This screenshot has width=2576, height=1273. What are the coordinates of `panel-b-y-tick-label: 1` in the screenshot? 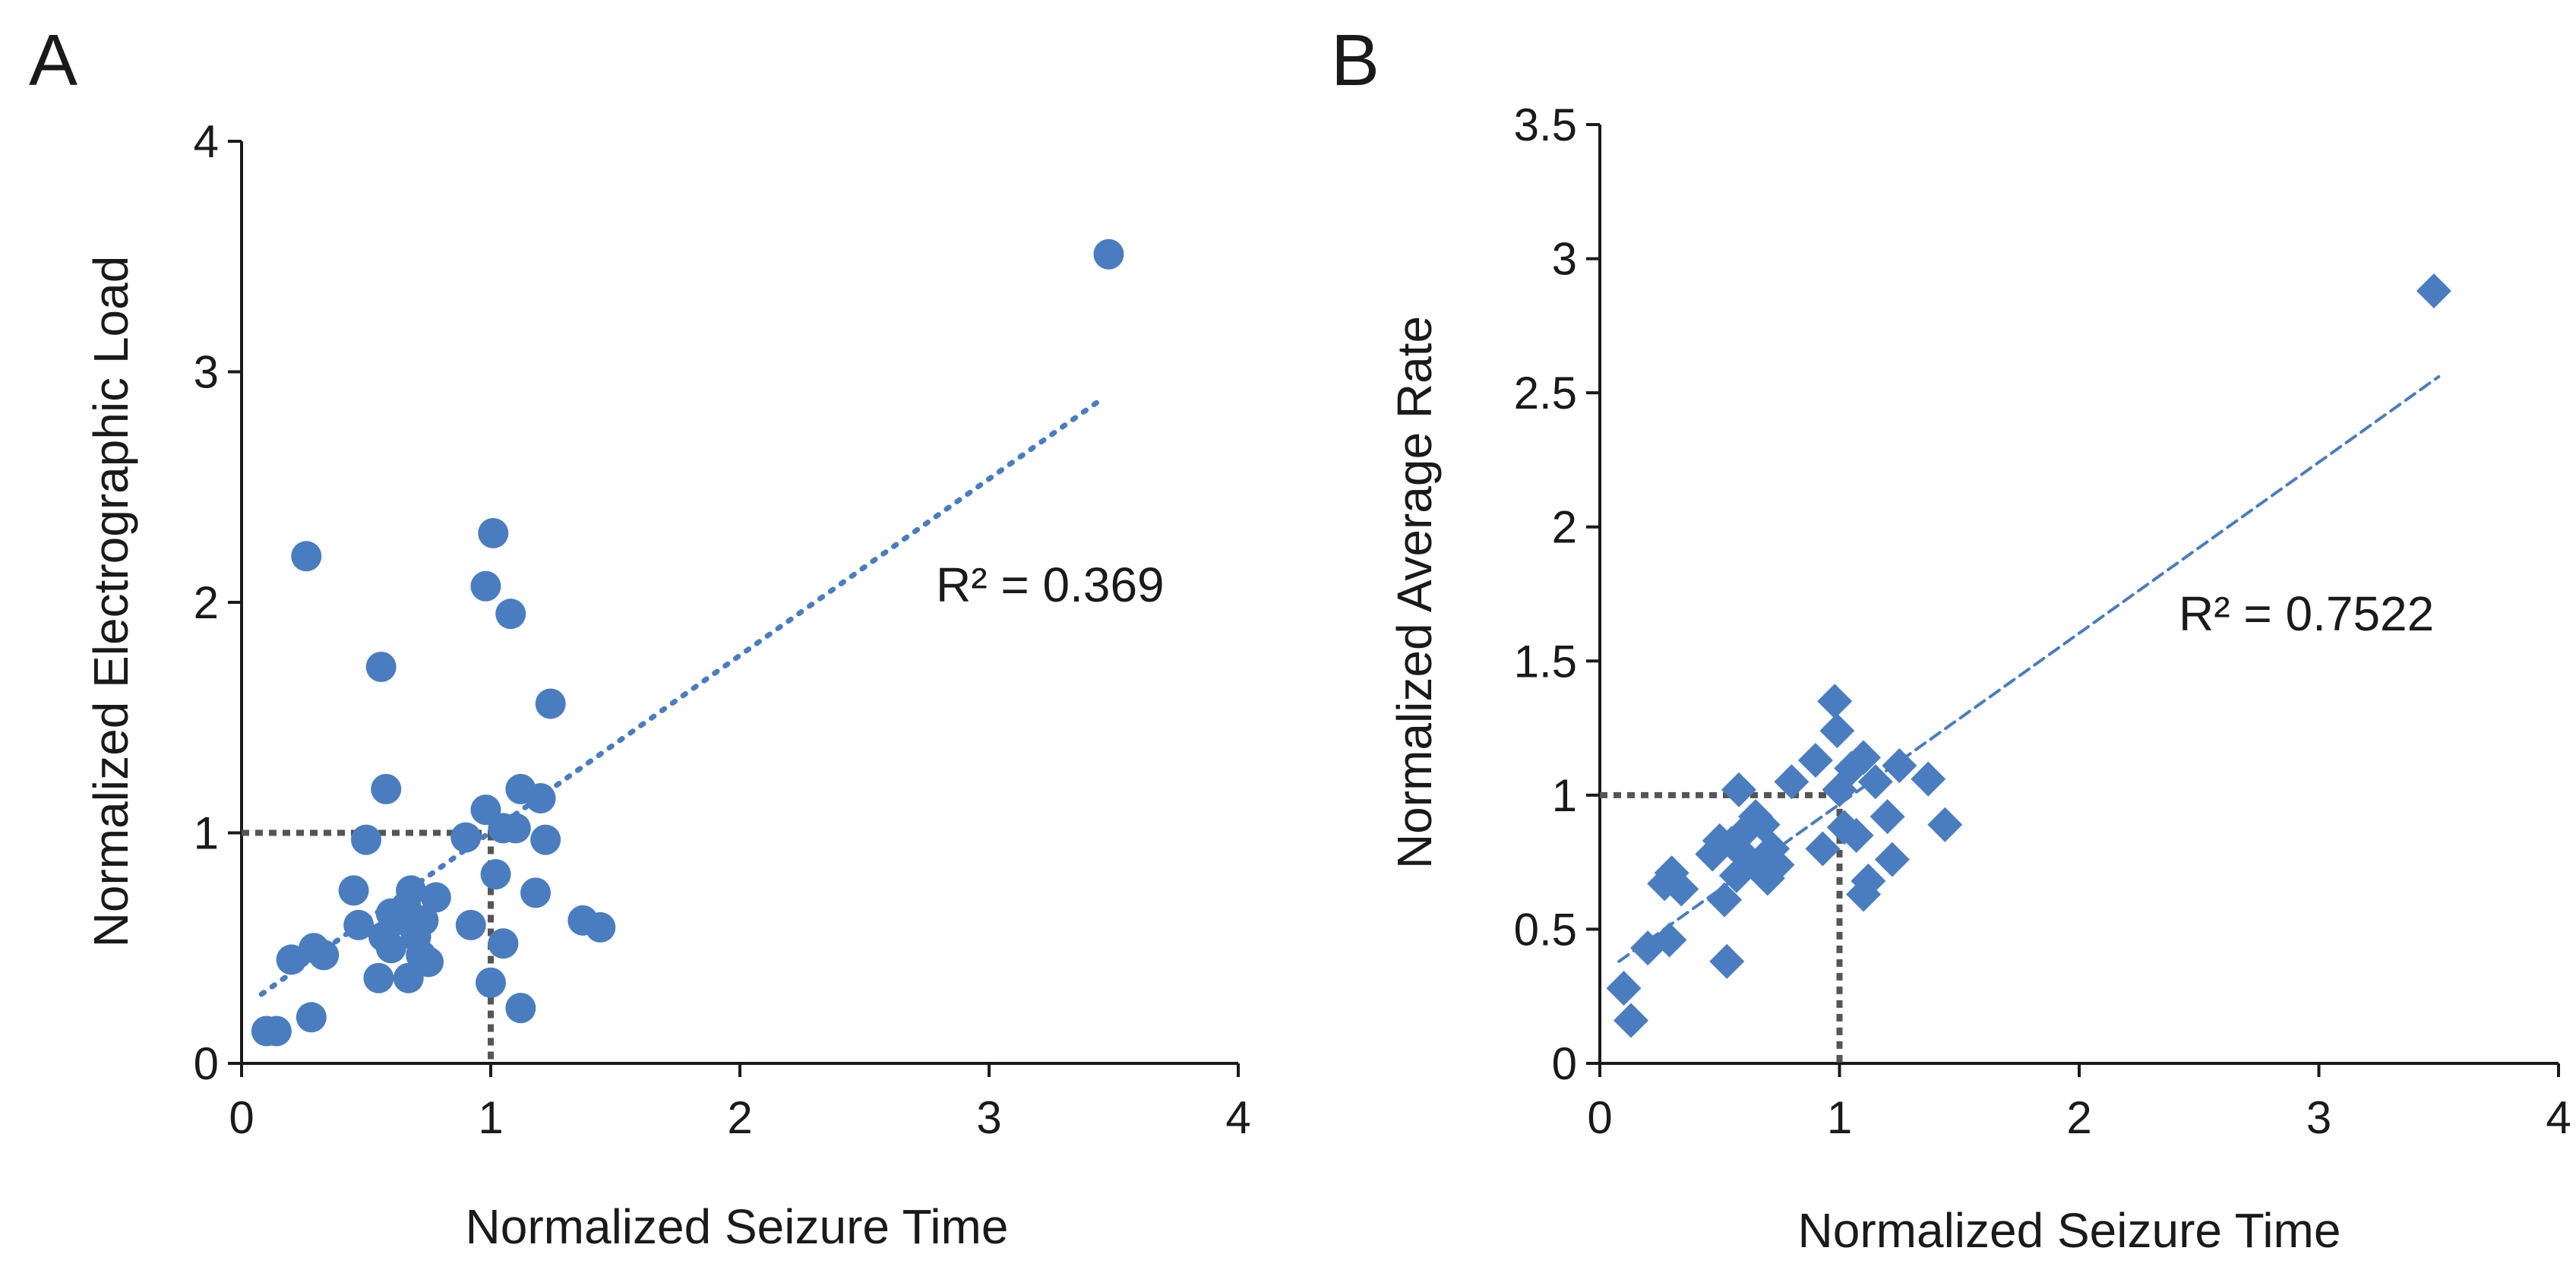 It's located at (1564, 795).